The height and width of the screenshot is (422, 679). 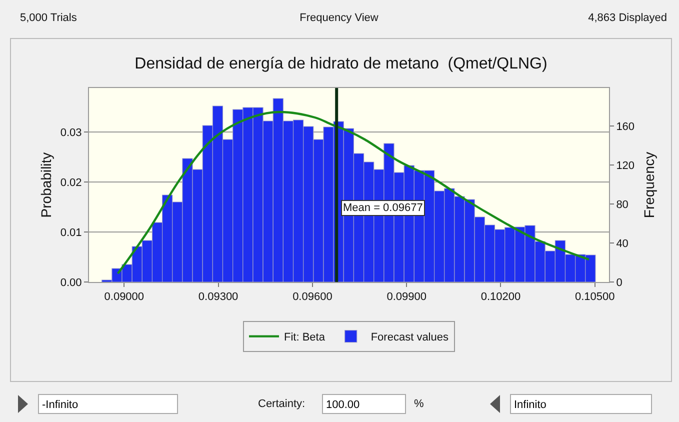 What do you see at coordinates (282, 404) in the screenshot?
I see `text: Certainty:` at bounding box center [282, 404].